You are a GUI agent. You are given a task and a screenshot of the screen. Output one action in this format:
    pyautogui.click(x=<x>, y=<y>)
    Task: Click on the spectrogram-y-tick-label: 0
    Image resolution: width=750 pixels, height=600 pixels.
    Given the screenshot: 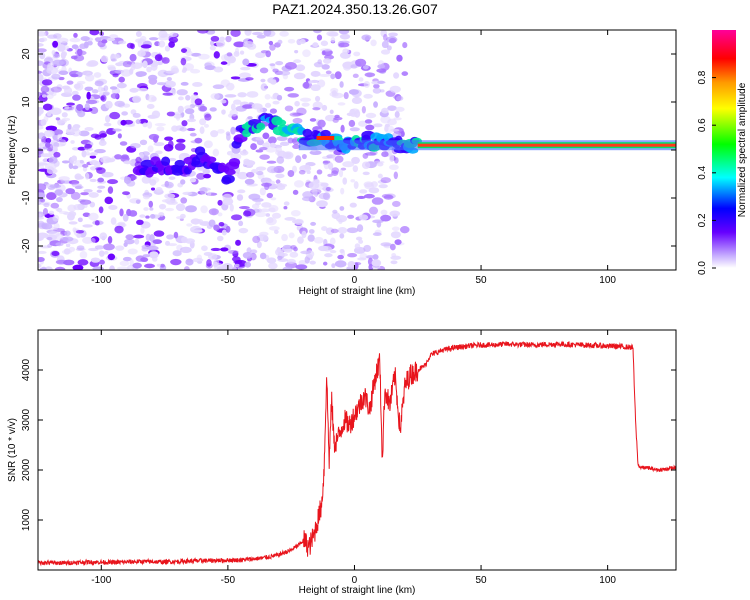 What is the action you would take?
    pyautogui.click(x=26, y=150)
    